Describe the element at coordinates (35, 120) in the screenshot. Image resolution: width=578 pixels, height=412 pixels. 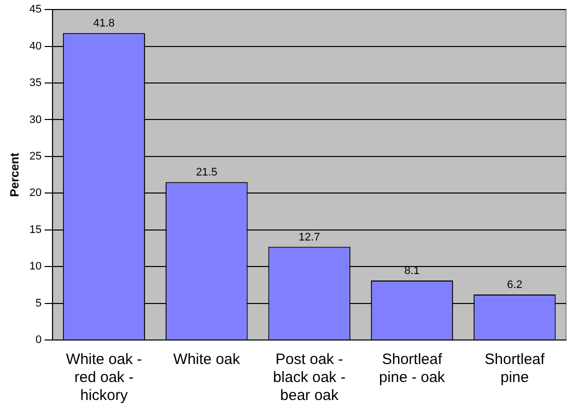
I see `y-tick-label: 30` at that location.